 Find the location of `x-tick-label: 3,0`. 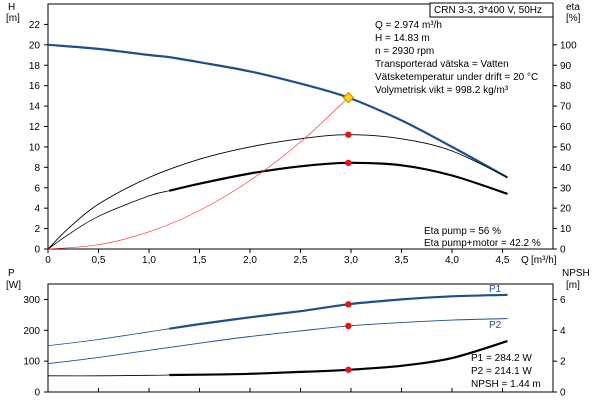

x-tick-label: 3,0 is located at coordinates (351, 260).